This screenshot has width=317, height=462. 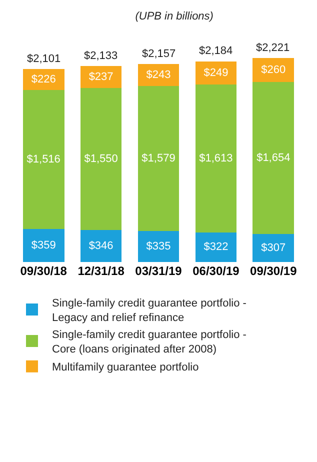 I want to click on data-label: $237, so click(x=101, y=76).